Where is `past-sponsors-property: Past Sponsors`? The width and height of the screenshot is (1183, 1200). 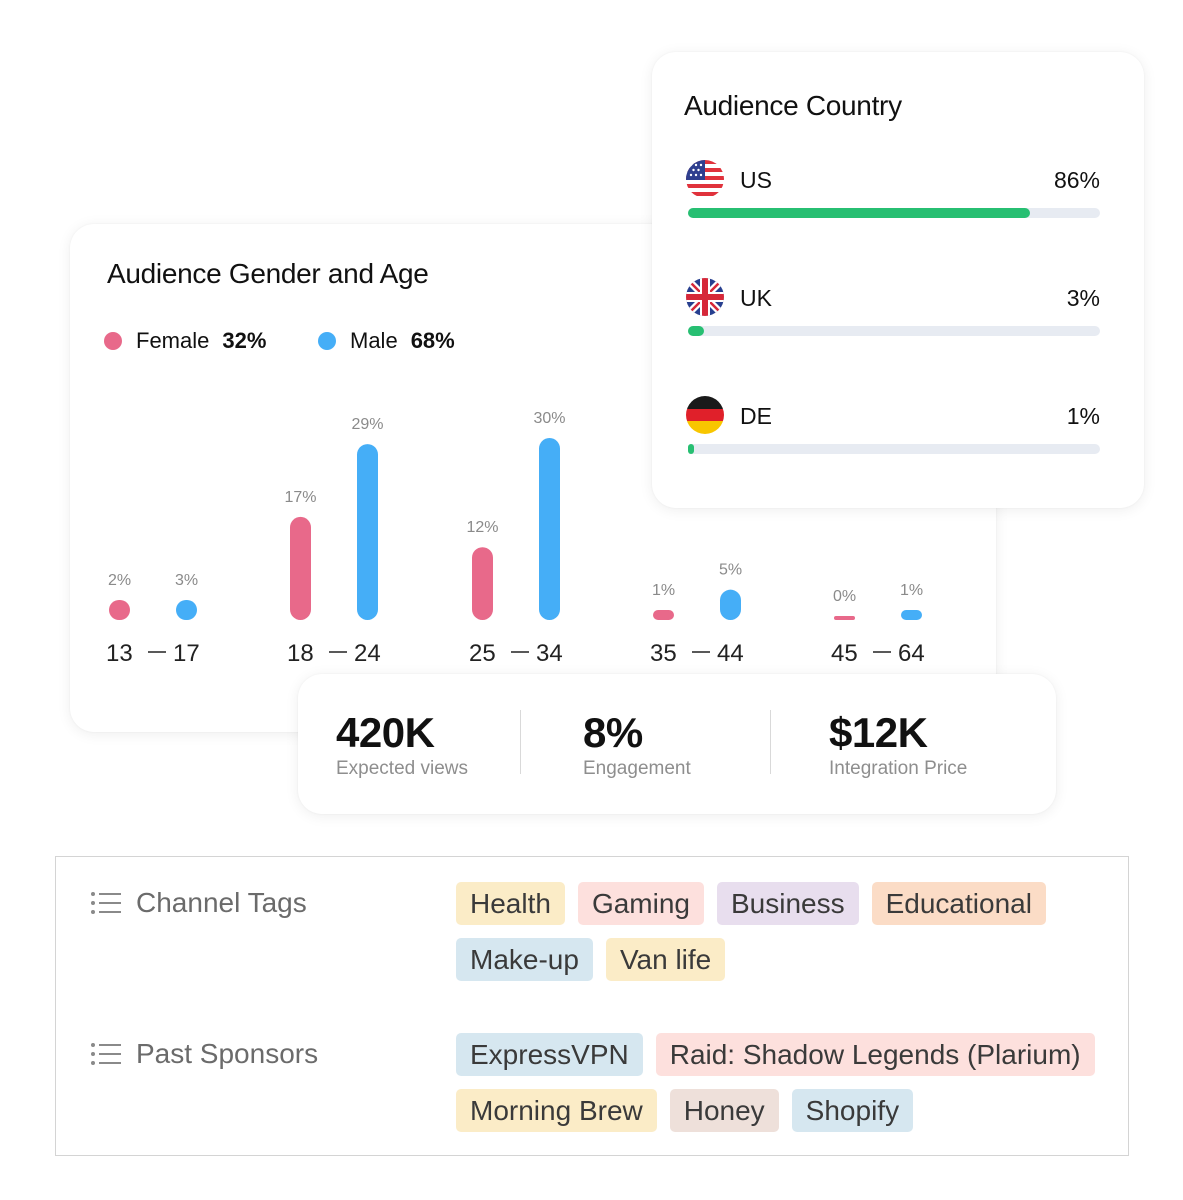
past-sponsors-property: Past Sponsors is located at coordinates (204, 1054).